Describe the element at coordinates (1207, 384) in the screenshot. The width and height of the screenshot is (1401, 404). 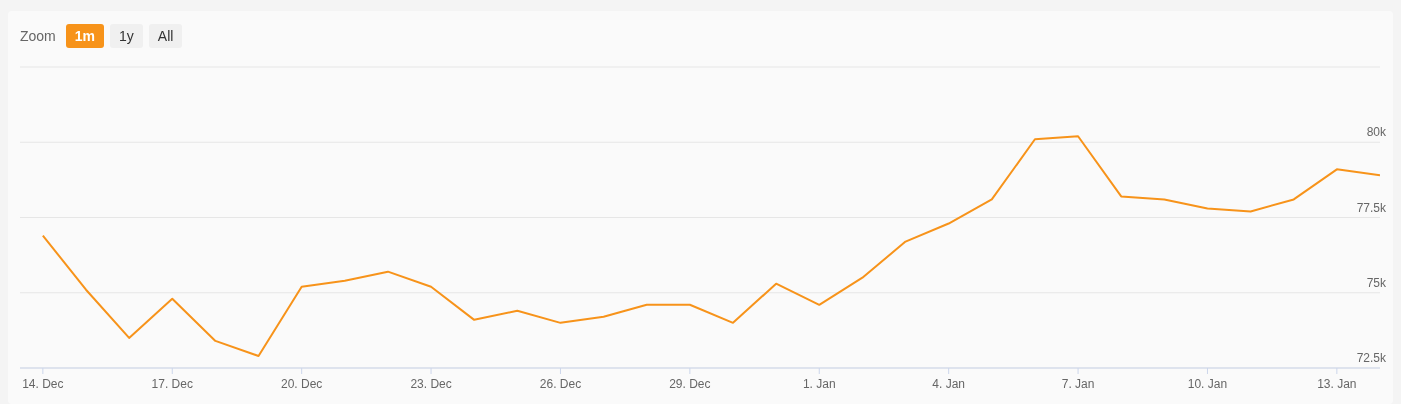
I see `x-tick-label: 10. Jan` at that location.